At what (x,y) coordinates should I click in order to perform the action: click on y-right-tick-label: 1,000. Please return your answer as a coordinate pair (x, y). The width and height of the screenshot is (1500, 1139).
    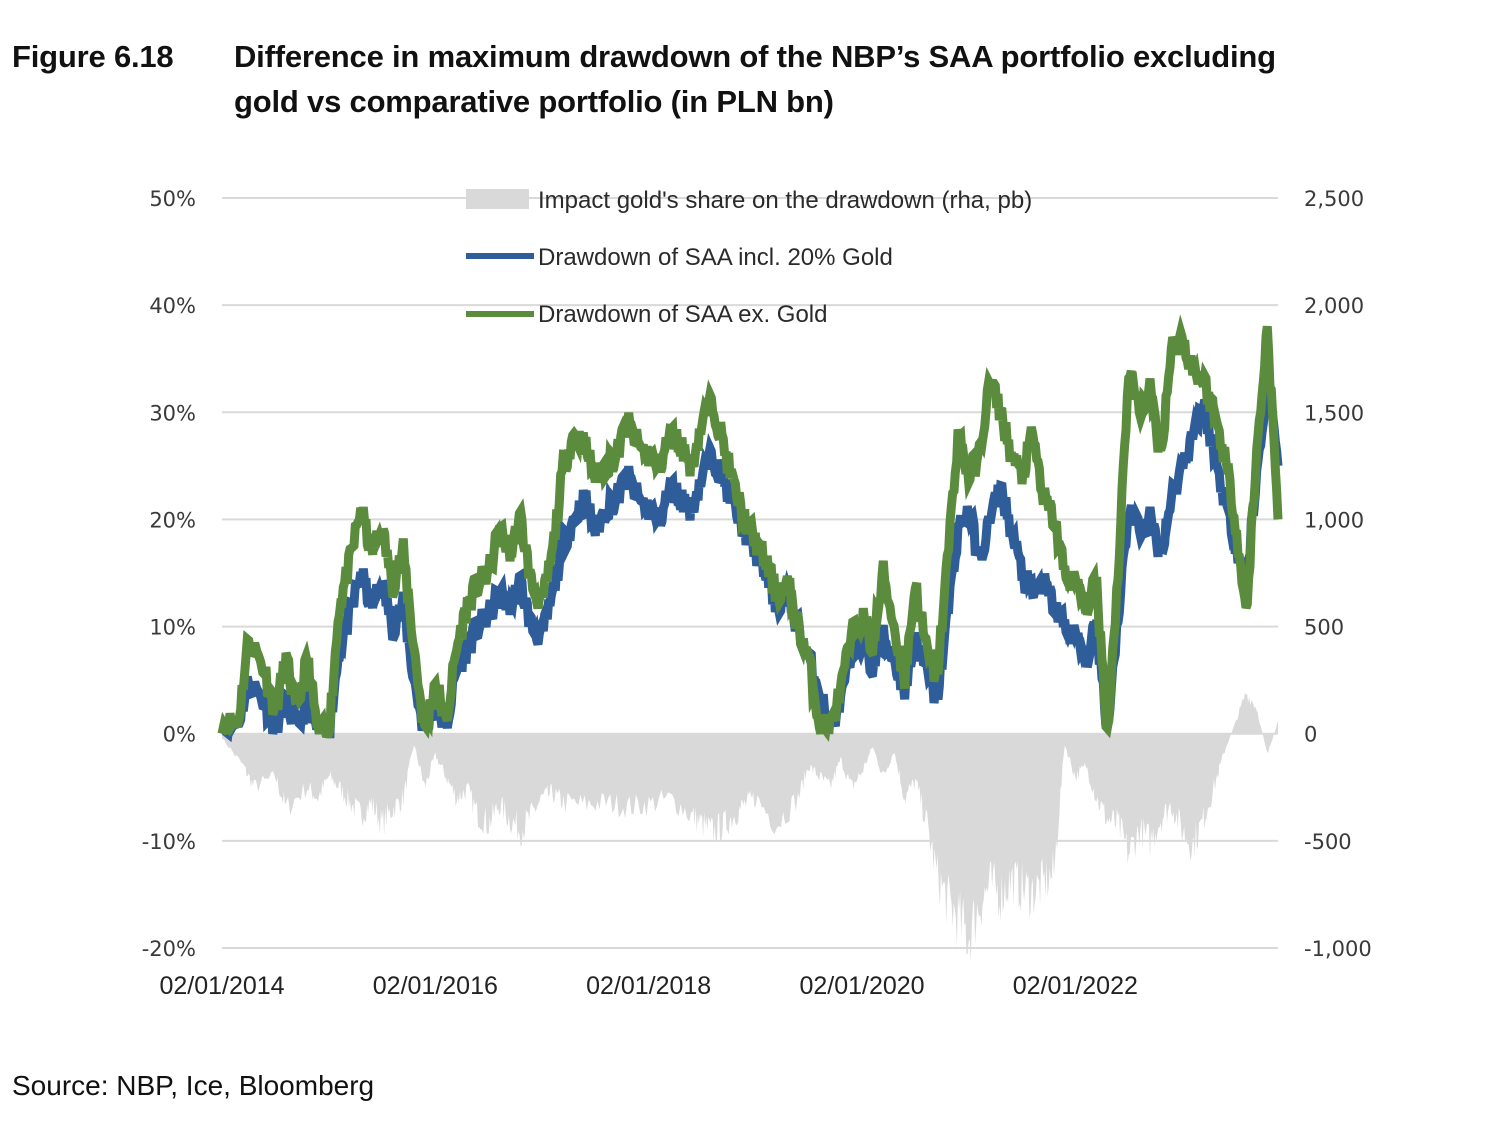
    Looking at the image, I should click on (1334, 520).